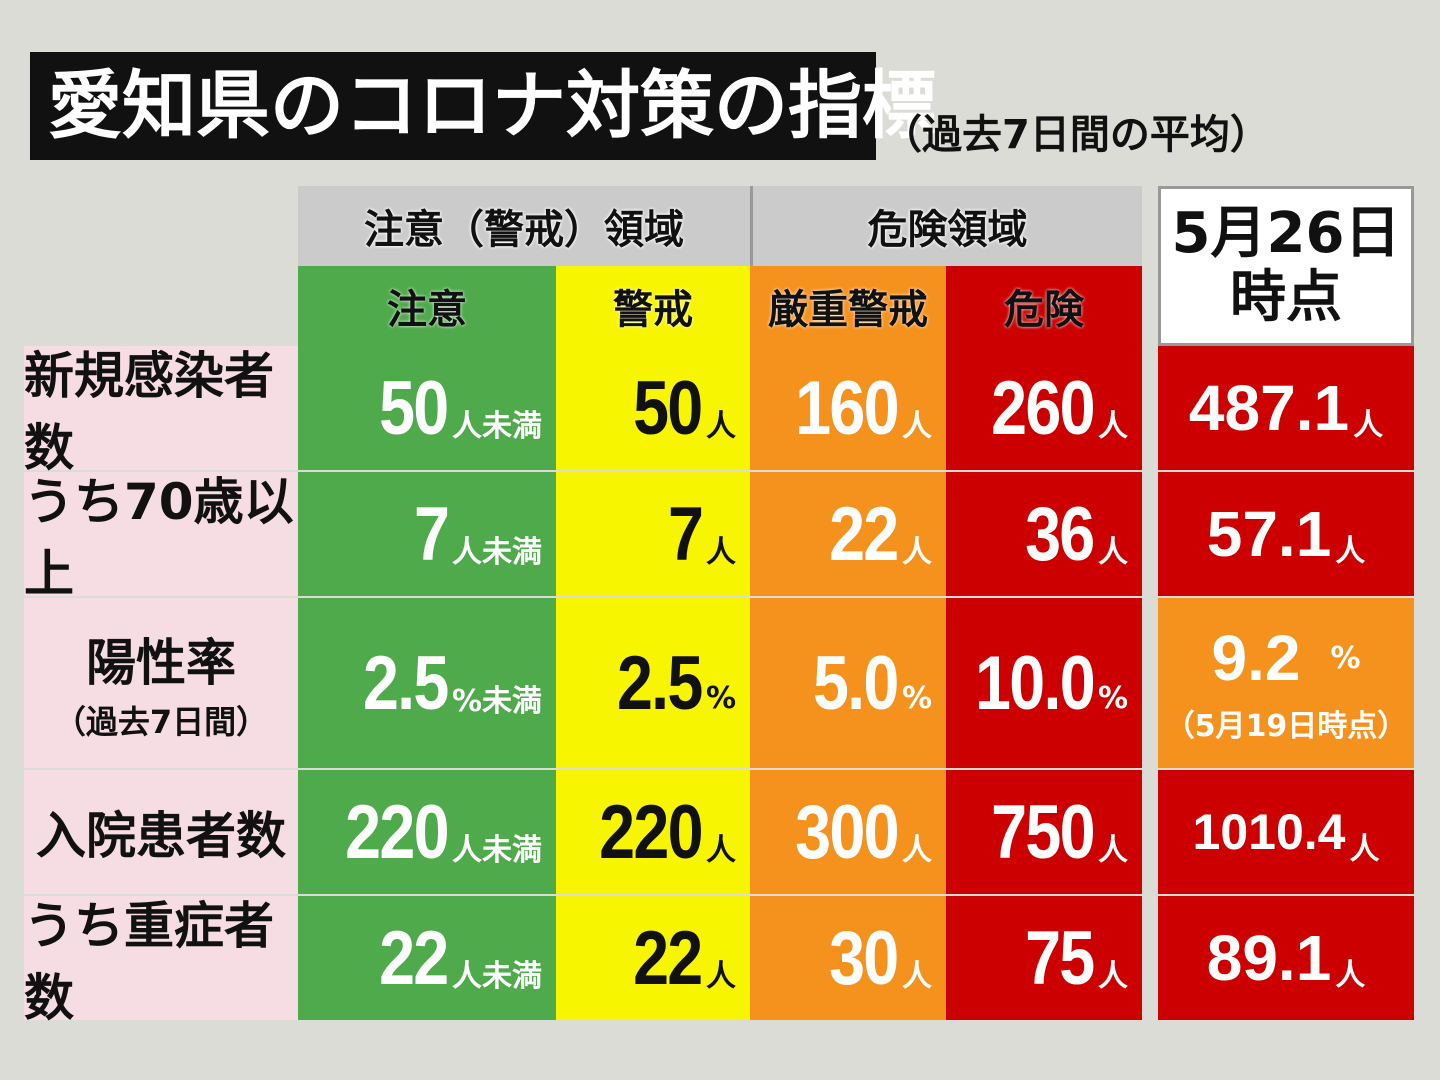 This screenshot has height=1080, width=1440. Describe the element at coordinates (149, 412) in the screenshot. I see `row-label-text: 新規感染者数` at that location.